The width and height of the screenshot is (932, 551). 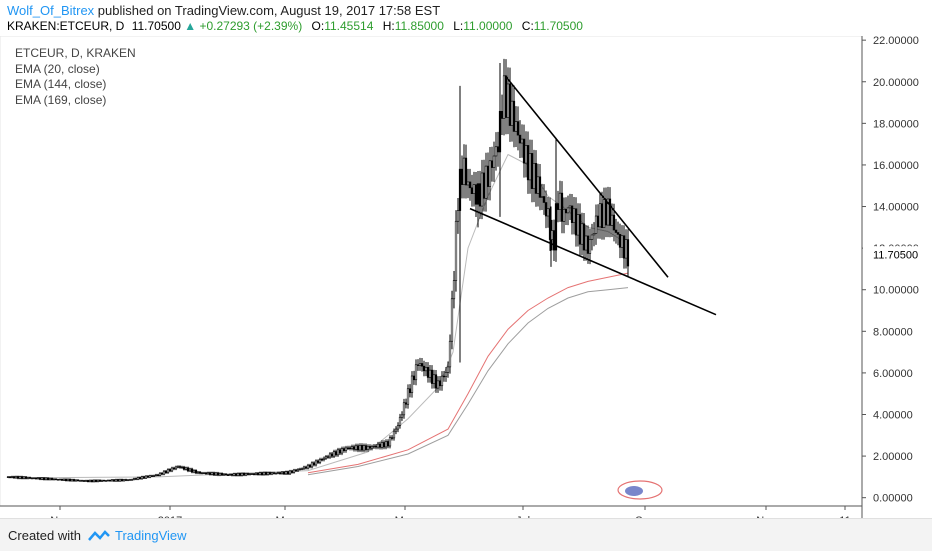 I want to click on last-price-tag-bg, so click(x=897, y=254).